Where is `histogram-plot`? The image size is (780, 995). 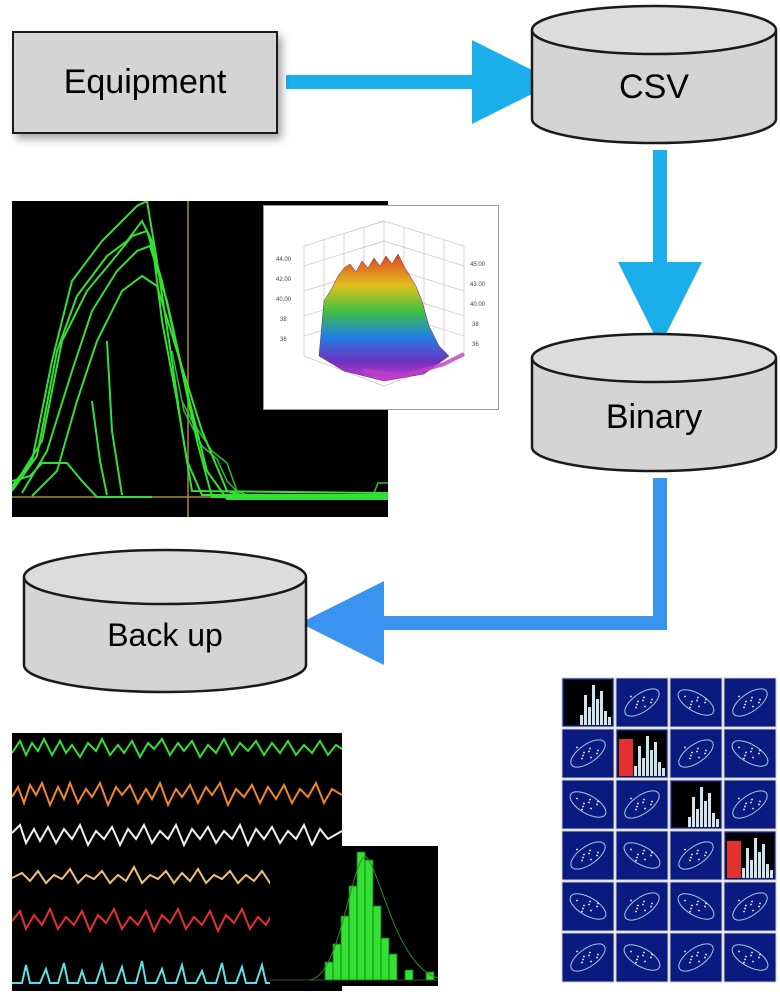 histogram-plot is located at coordinates (354, 916).